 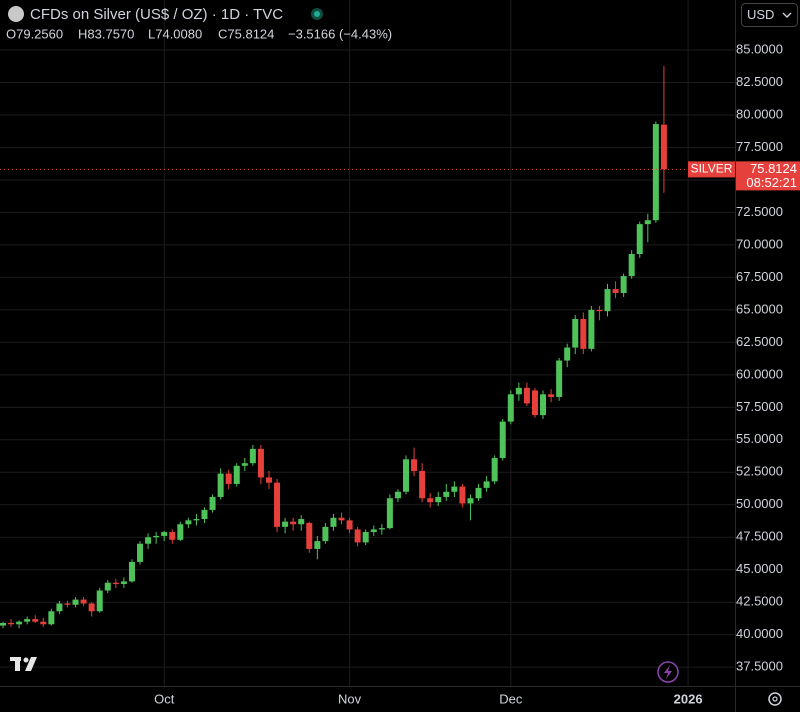 I want to click on ohlc-high: H83.7570, so click(x=106, y=33).